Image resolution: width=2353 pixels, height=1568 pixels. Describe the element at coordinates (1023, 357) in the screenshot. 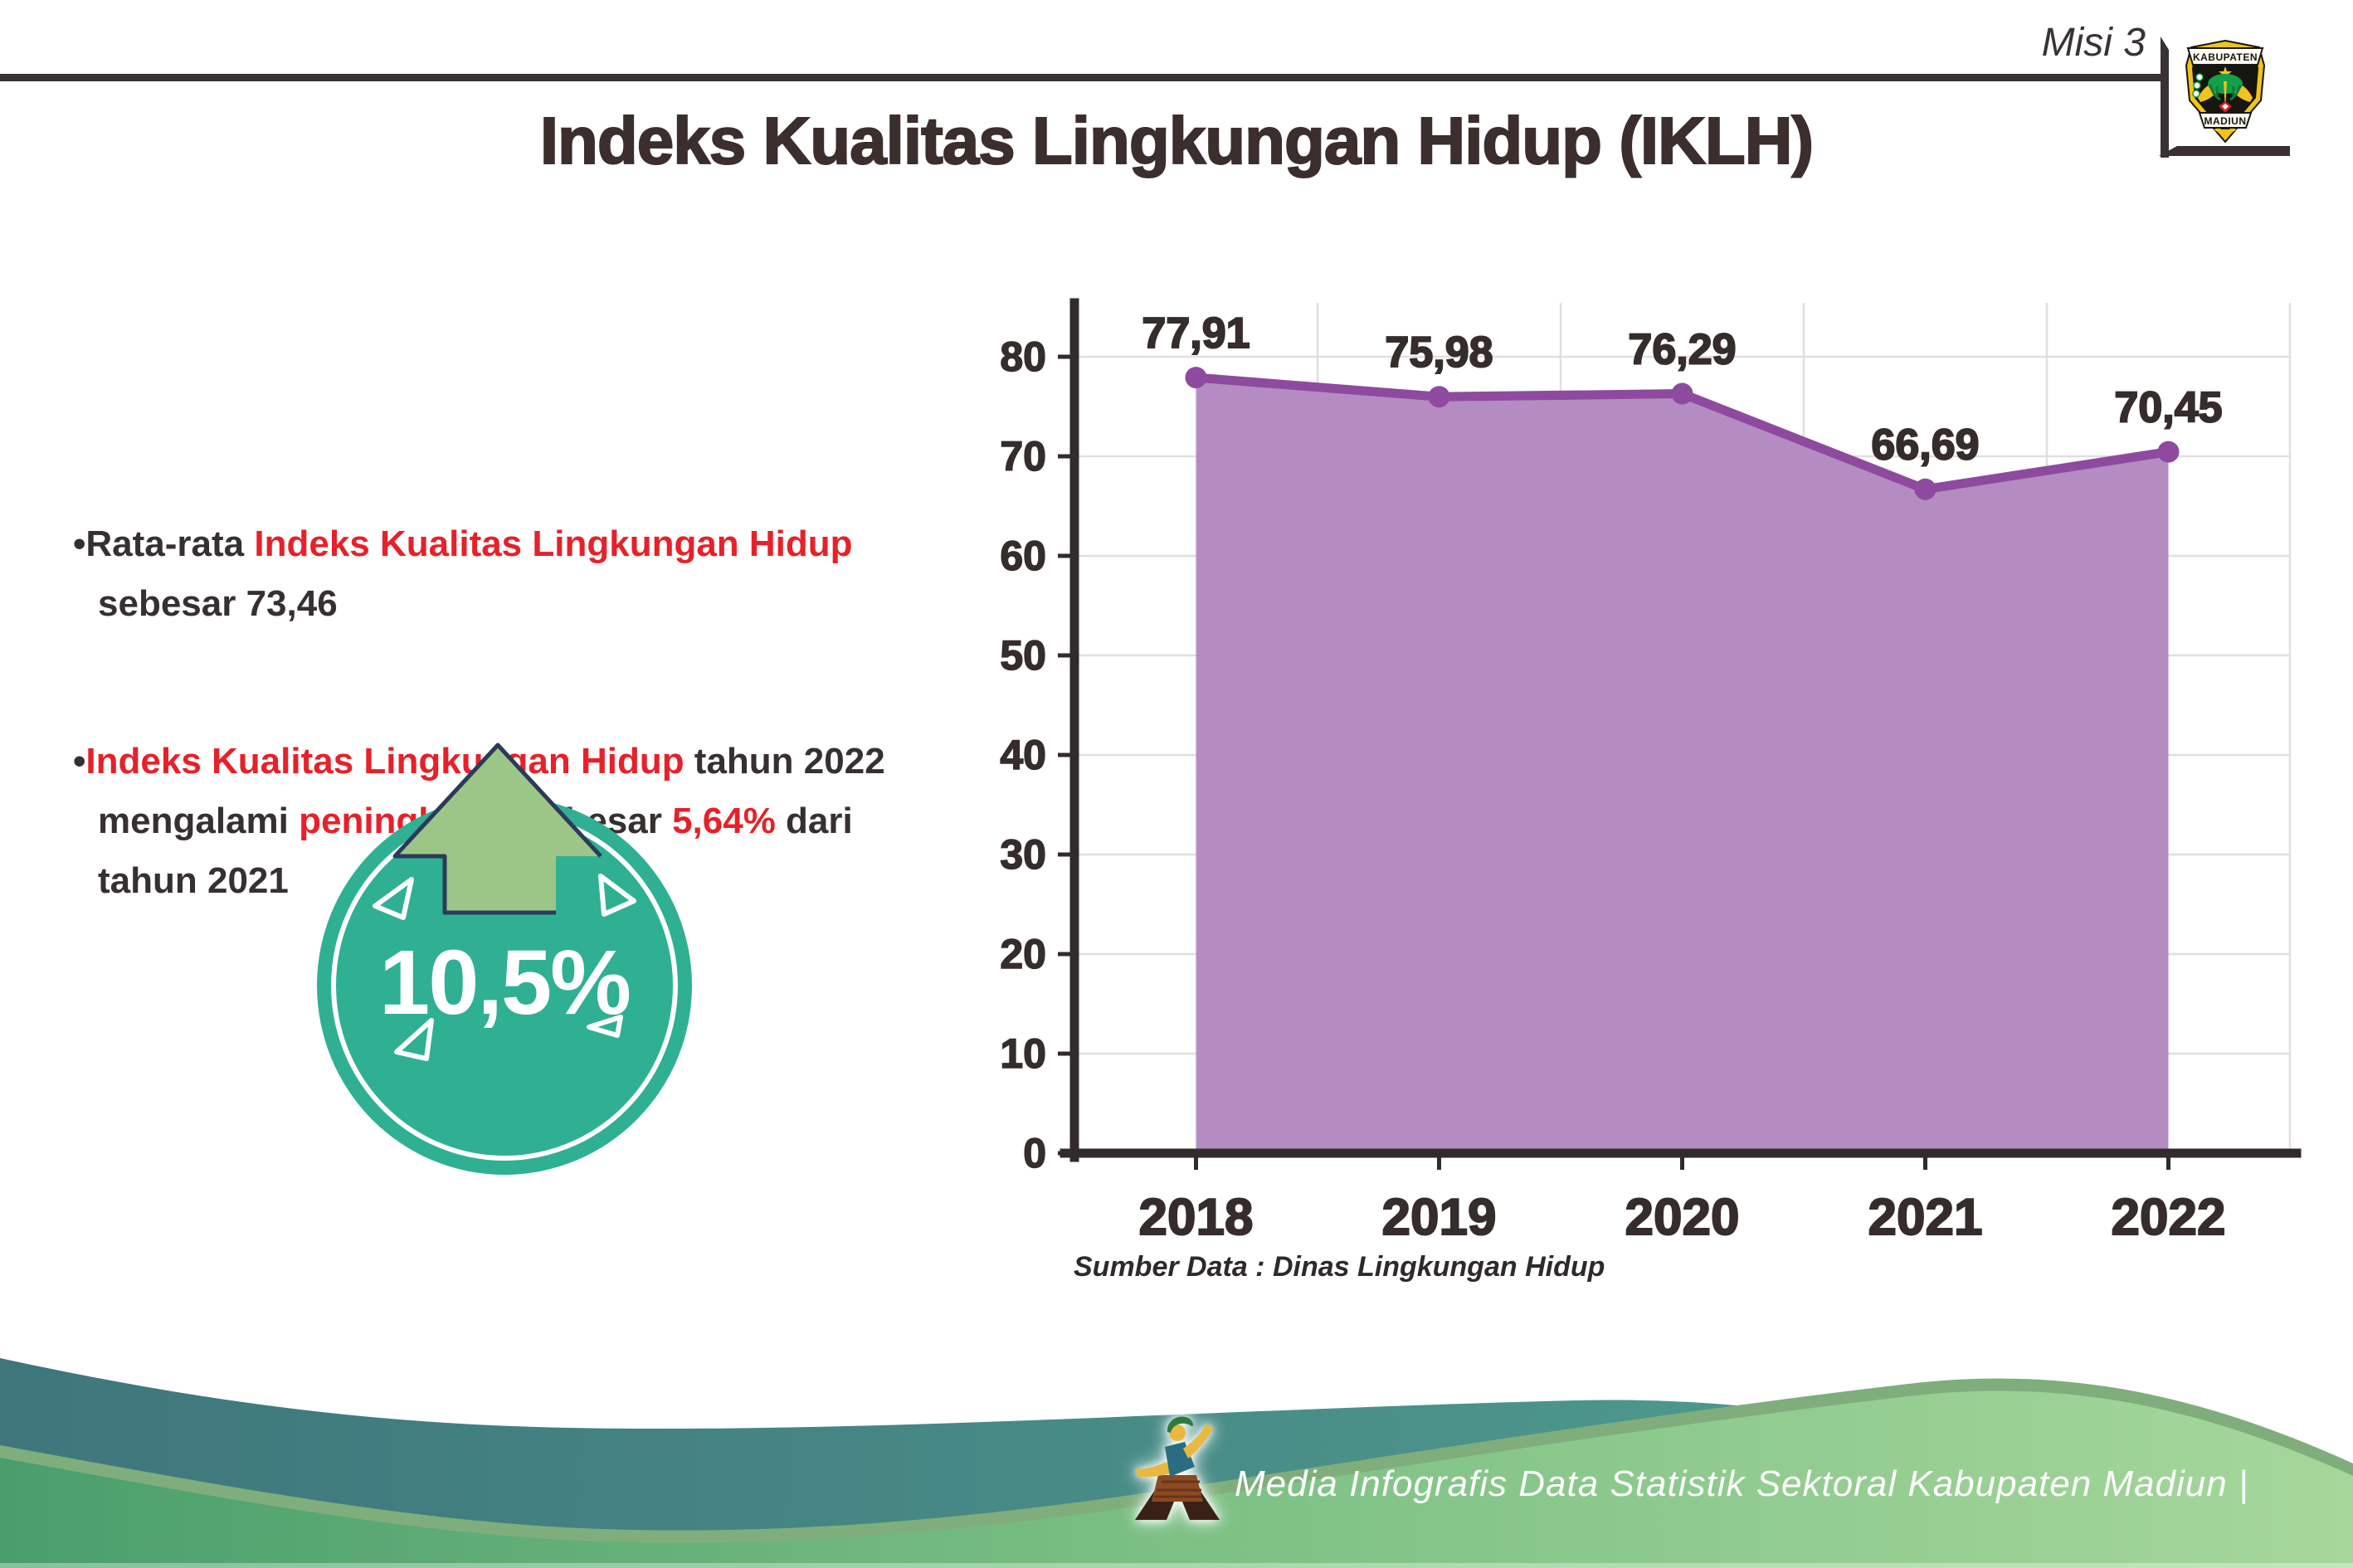

I see `y-tick-label: 80` at that location.